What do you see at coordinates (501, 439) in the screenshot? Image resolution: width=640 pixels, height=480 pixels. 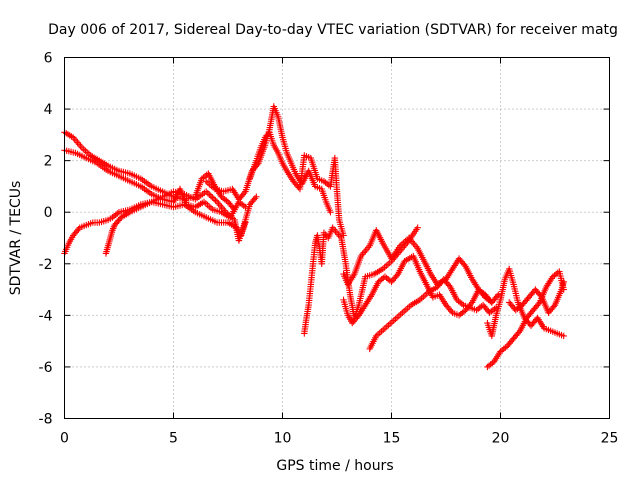 I see `x-tick-label: 20` at bounding box center [501, 439].